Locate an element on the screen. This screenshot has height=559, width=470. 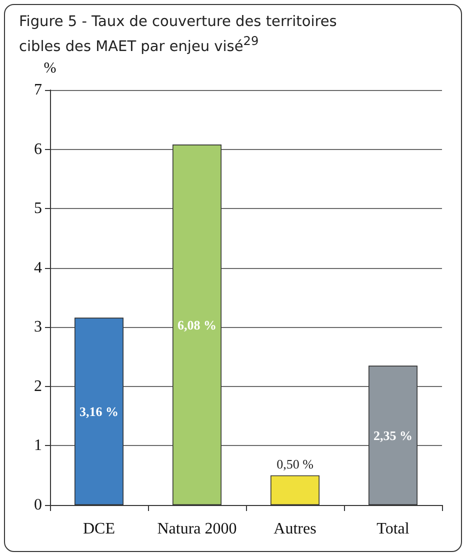
data-label: 2,35 % is located at coordinates (393, 435).